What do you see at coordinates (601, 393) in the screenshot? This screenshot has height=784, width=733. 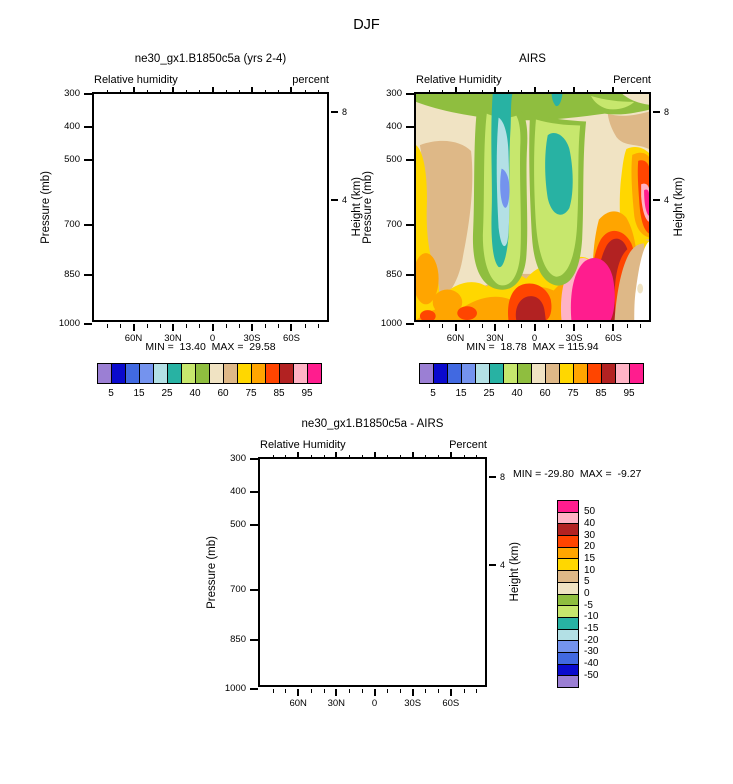 I see `colorbar-tick-label: 85` at bounding box center [601, 393].